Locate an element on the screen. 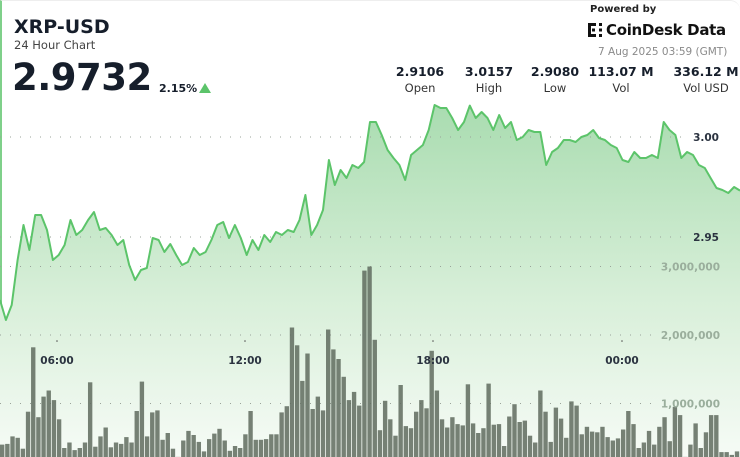  stat-vol-usd: 336.12 M Vol USD is located at coordinates (703, 79).